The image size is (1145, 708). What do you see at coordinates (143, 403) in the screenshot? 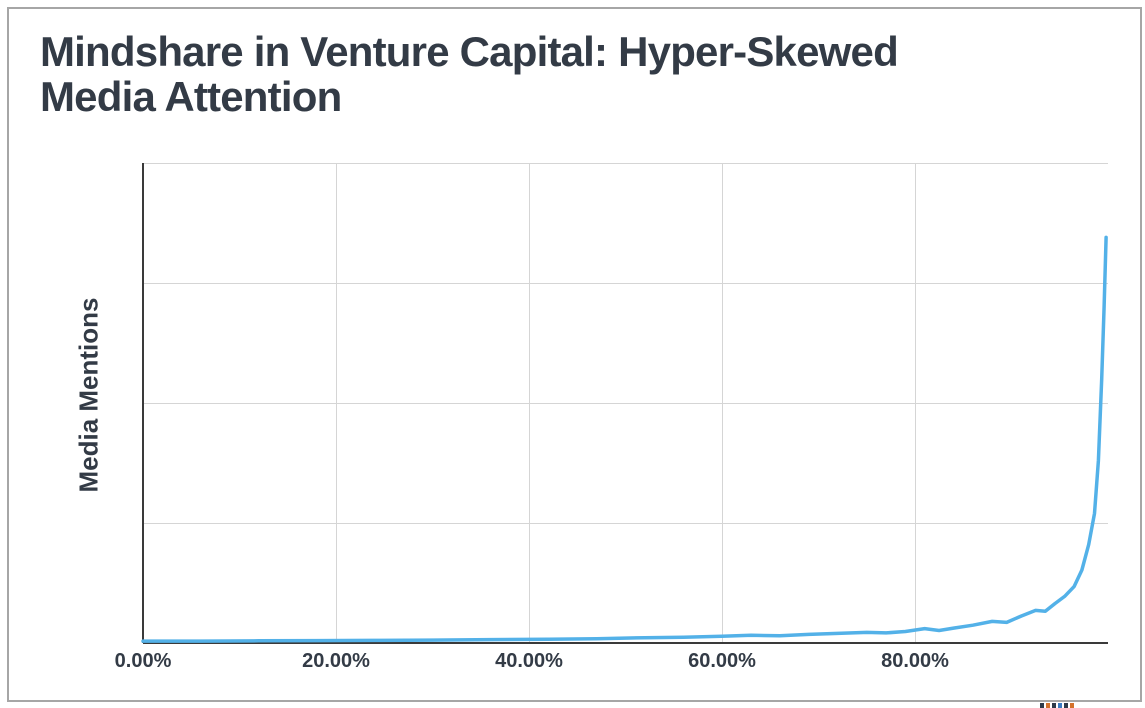
I see `y-axis-line` at bounding box center [143, 403].